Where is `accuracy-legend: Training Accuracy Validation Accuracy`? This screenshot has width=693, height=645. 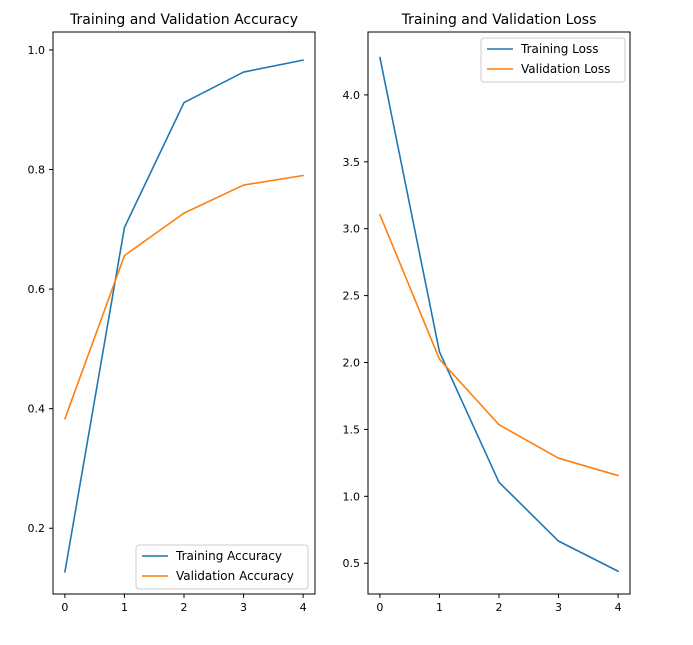
accuracy-legend: Training Accuracy Validation Accuracy is located at coordinates (222, 567).